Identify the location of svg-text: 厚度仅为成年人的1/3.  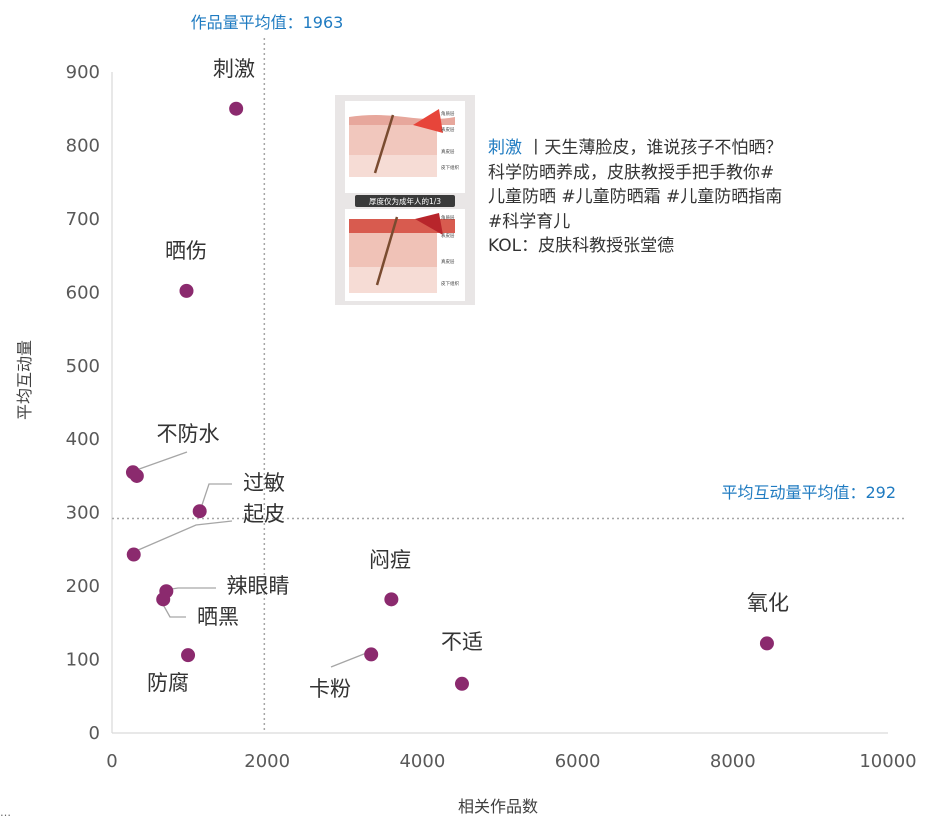
(405, 201).